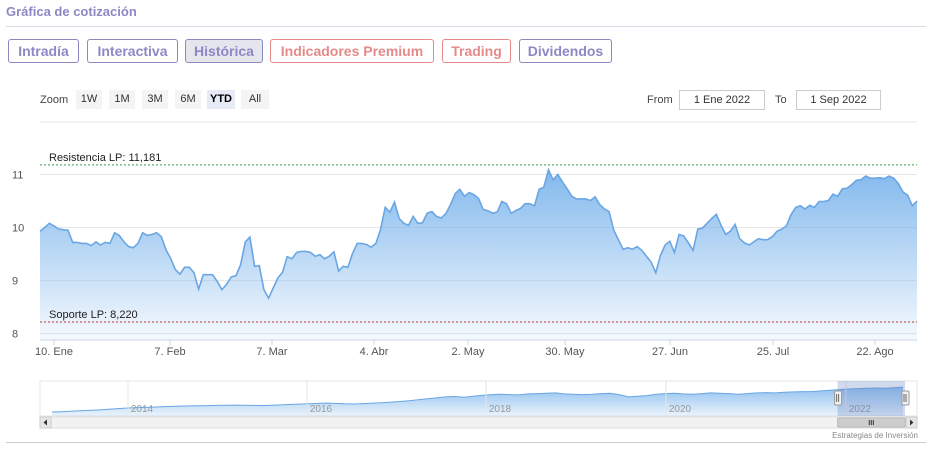 This screenshot has width=932, height=451. Describe the element at coordinates (912, 422) in the screenshot. I see `arrow-right-icon` at that location.